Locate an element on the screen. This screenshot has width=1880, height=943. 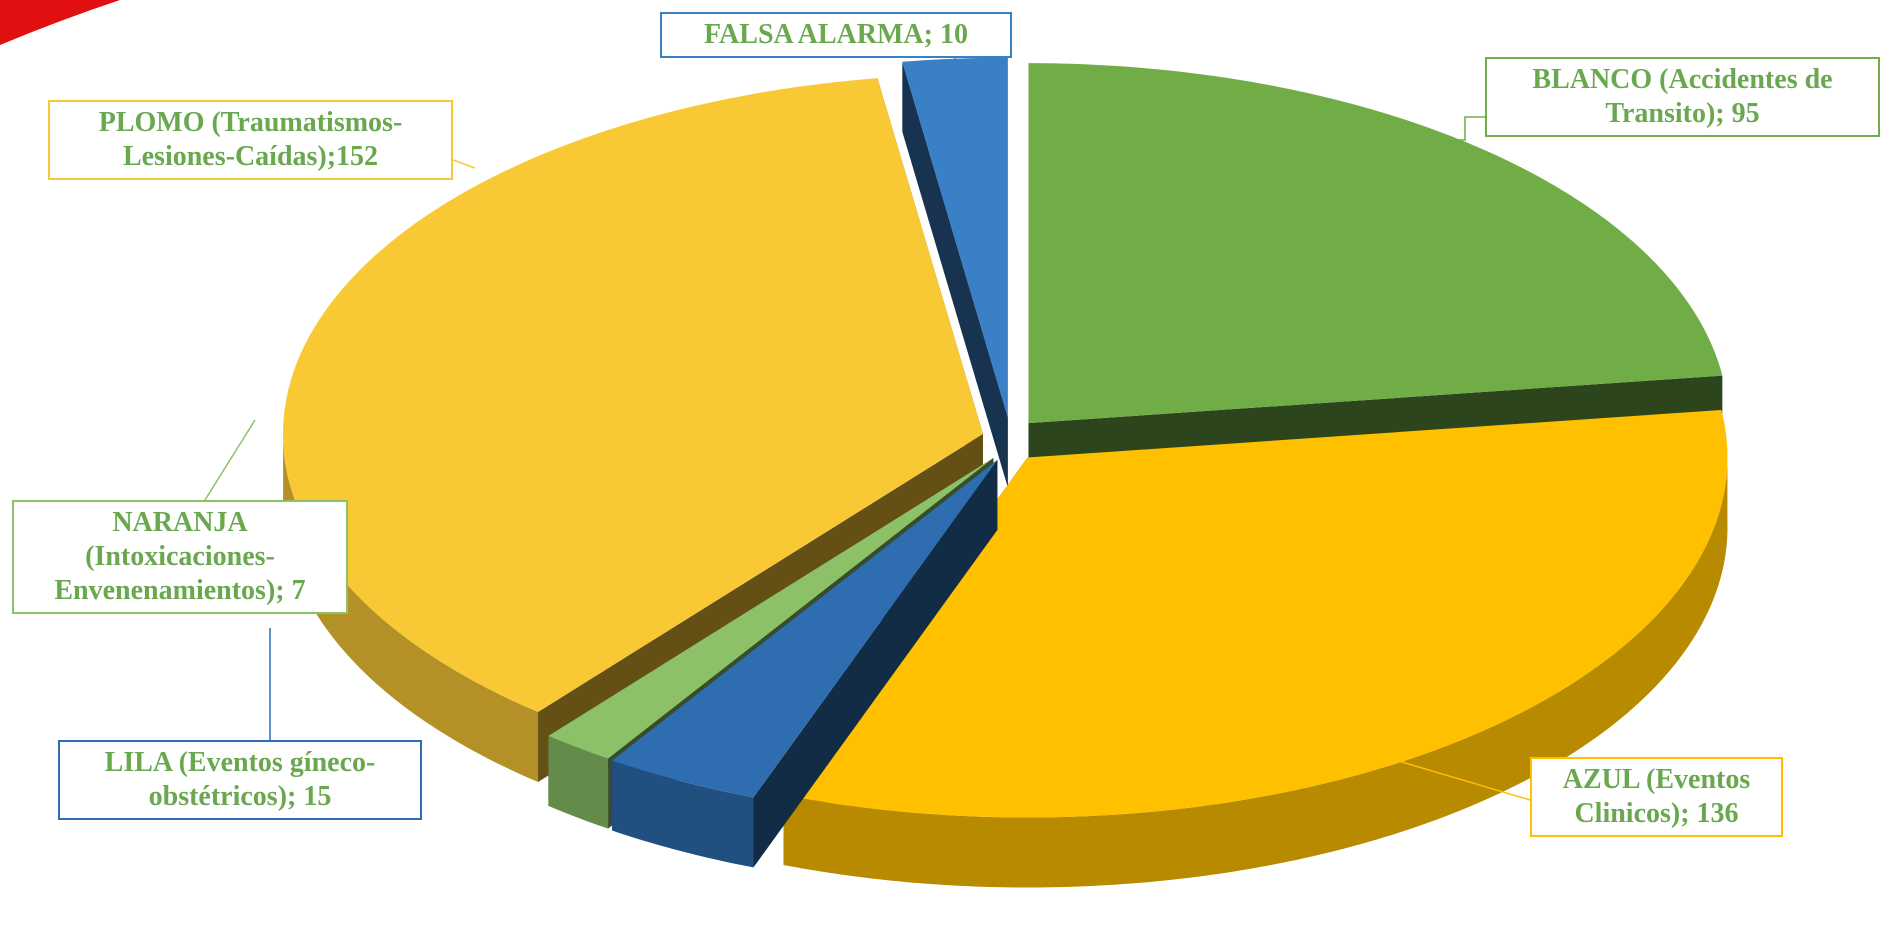
data-label: FALSA ALARMA; 10 is located at coordinates (836, 35).